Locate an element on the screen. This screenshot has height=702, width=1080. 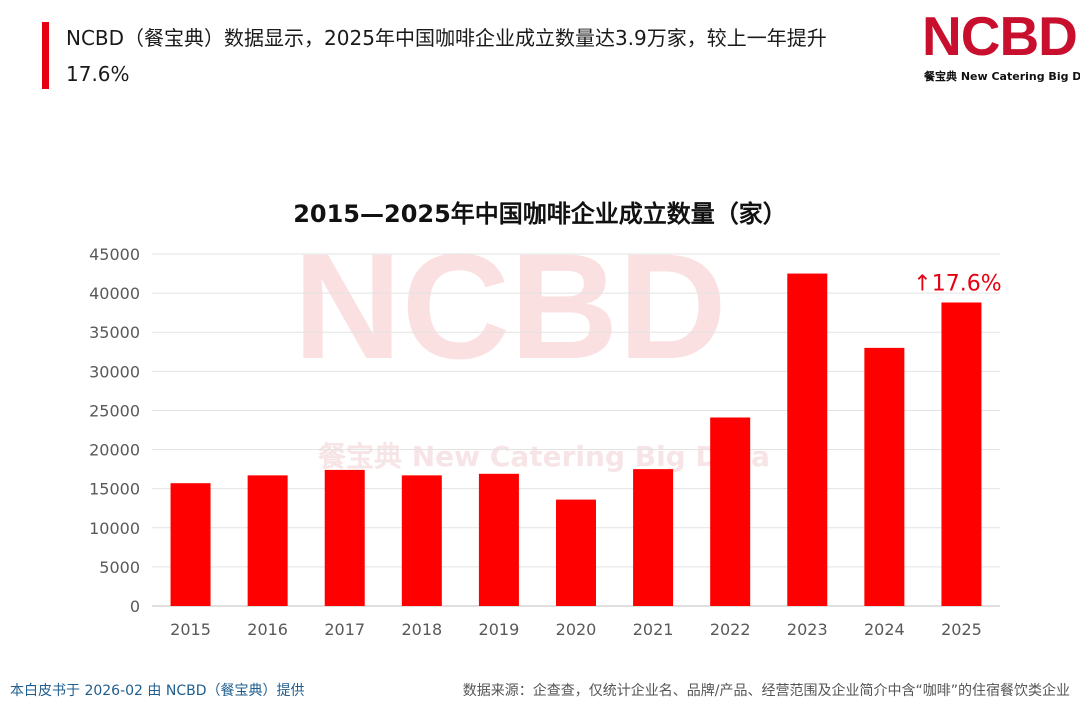
y-tick-label: 0 is located at coordinates (135, 606).